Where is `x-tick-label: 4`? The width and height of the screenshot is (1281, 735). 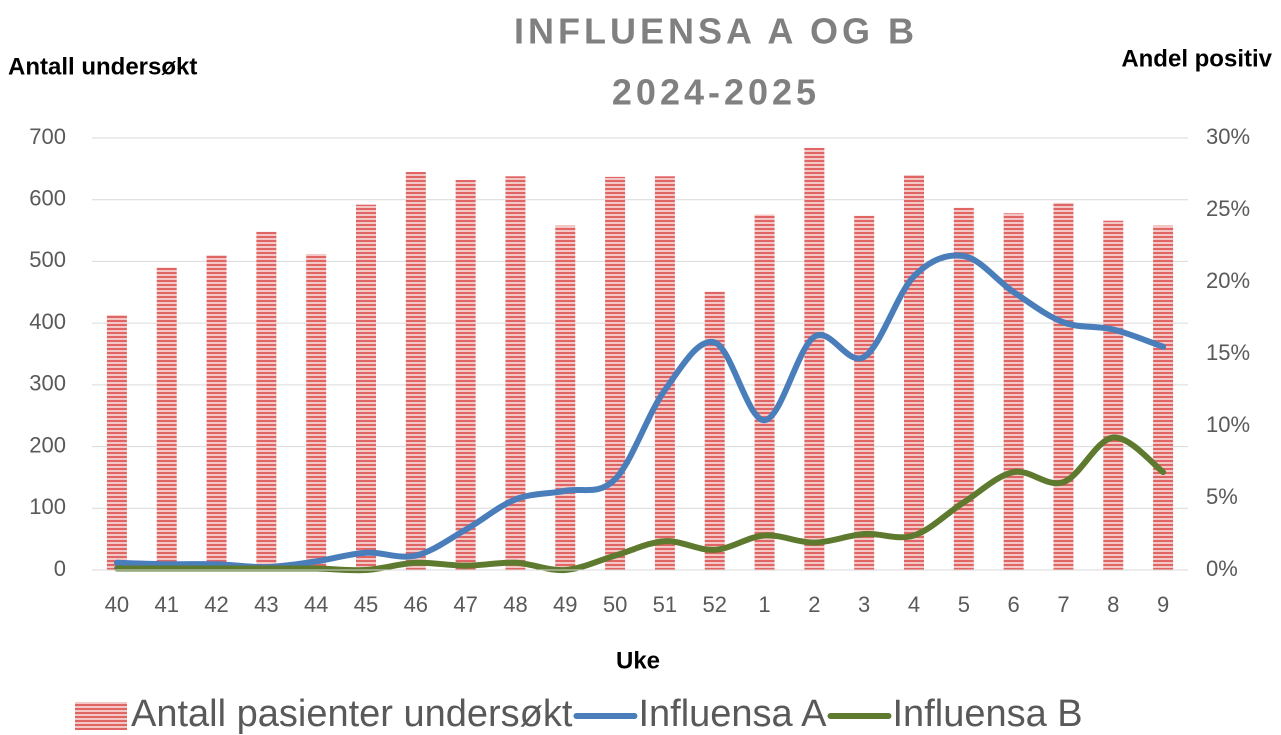 x-tick-label: 4 is located at coordinates (914, 604).